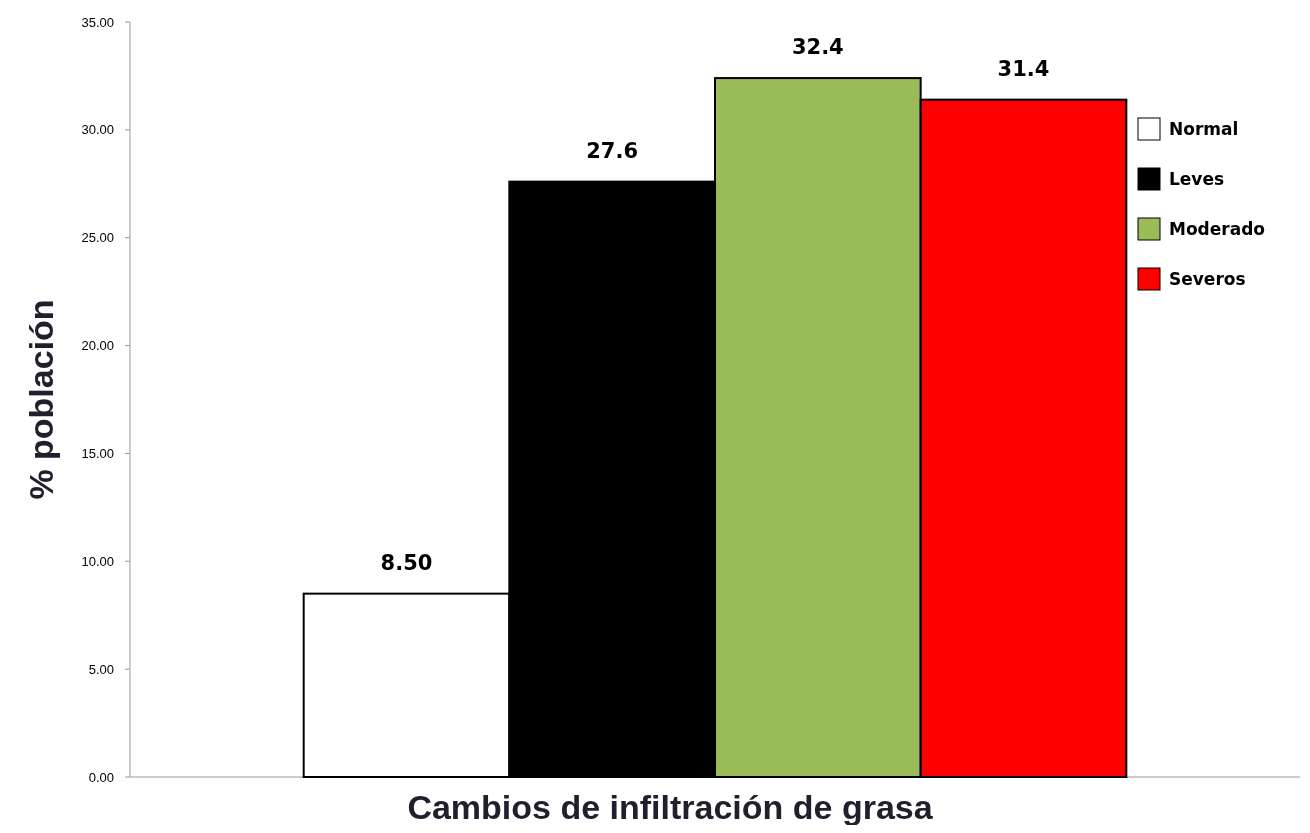 The image size is (1310, 833). I want to click on y-tick-label: 35.00, so click(97, 22).